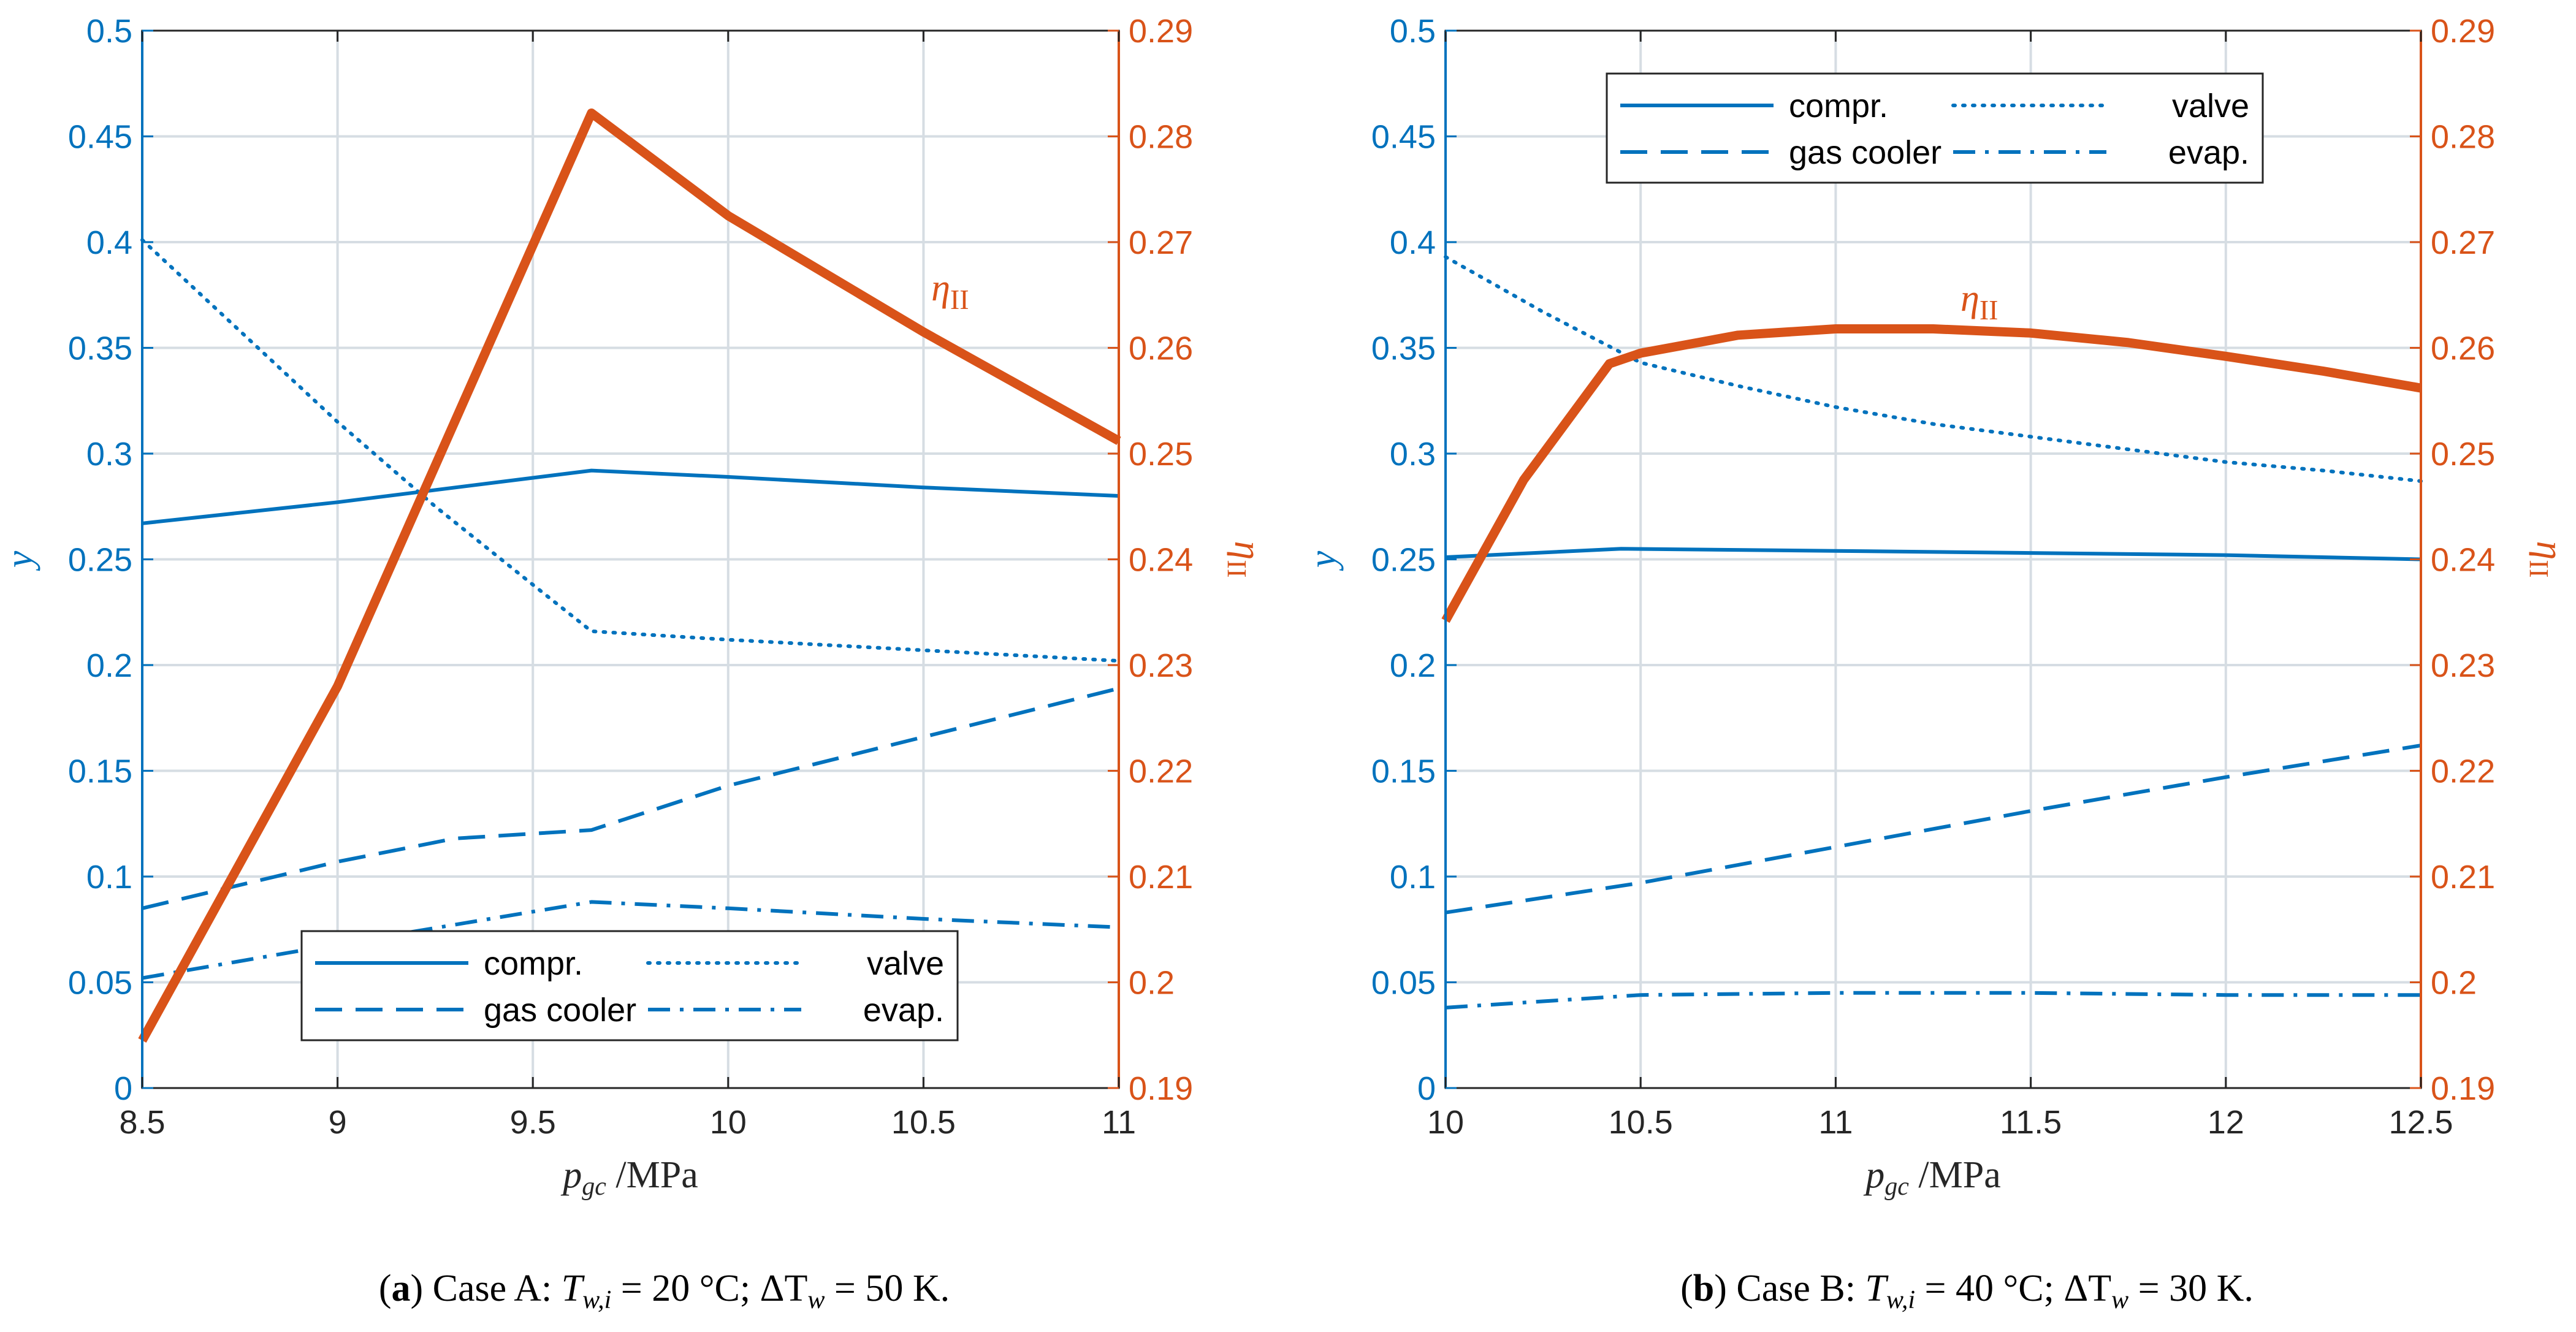 This screenshot has width=2576, height=1332. What do you see at coordinates (664, 1291) in the screenshot?
I see `caption: (a) Case A: Tw,i = 20 °C; ΔTw = 50 K.` at bounding box center [664, 1291].